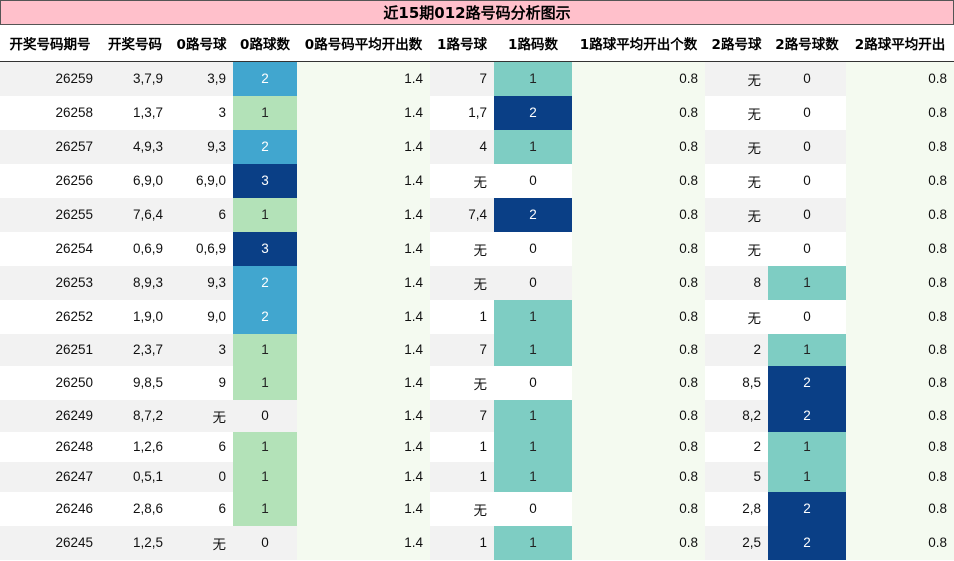 Image resolution: width=954 pixels, height=561 pixels. I want to click on r1-count-cell: 0, so click(533, 248).